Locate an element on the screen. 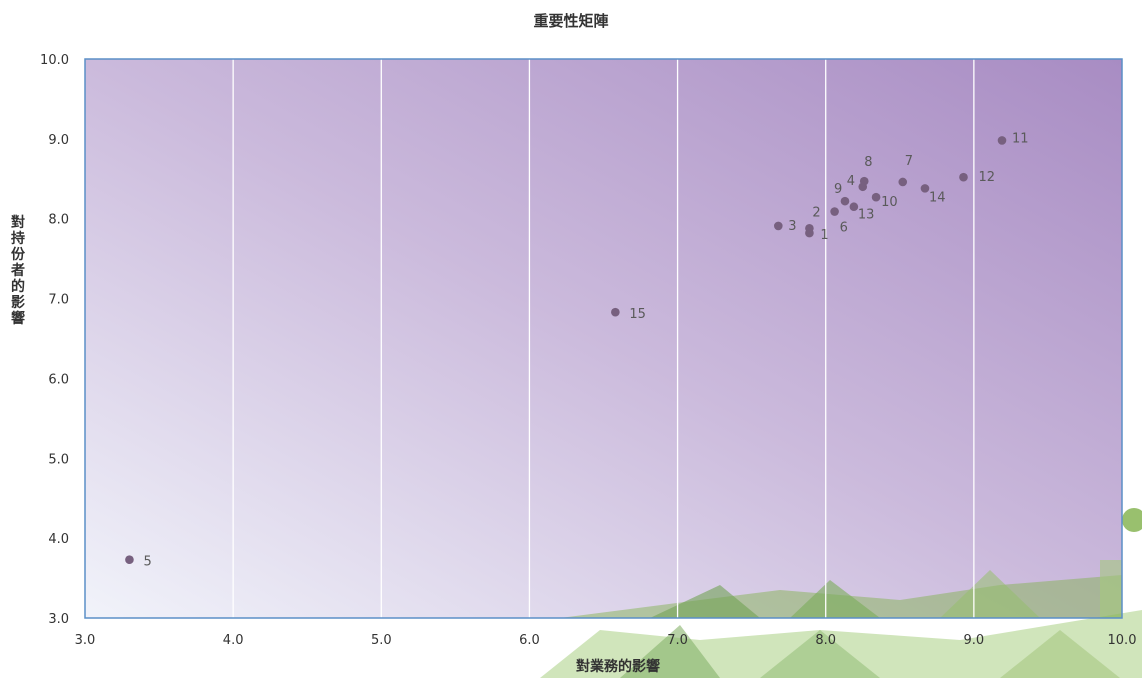  x-tick-label: 7.0 is located at coordinates (677, 640).